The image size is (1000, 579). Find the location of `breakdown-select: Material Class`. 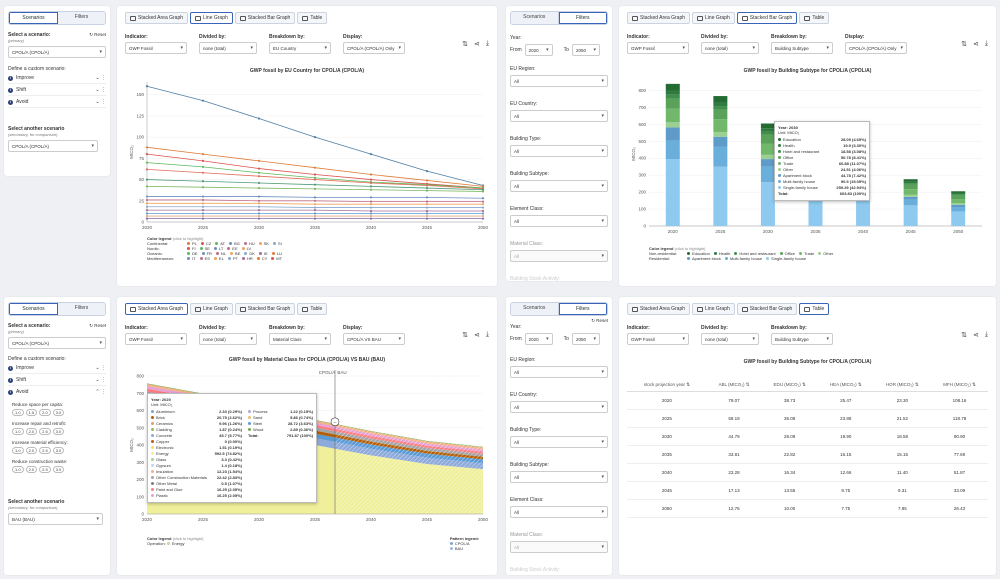

breakdown-select: Material Class is located at coordinates (300, 339).